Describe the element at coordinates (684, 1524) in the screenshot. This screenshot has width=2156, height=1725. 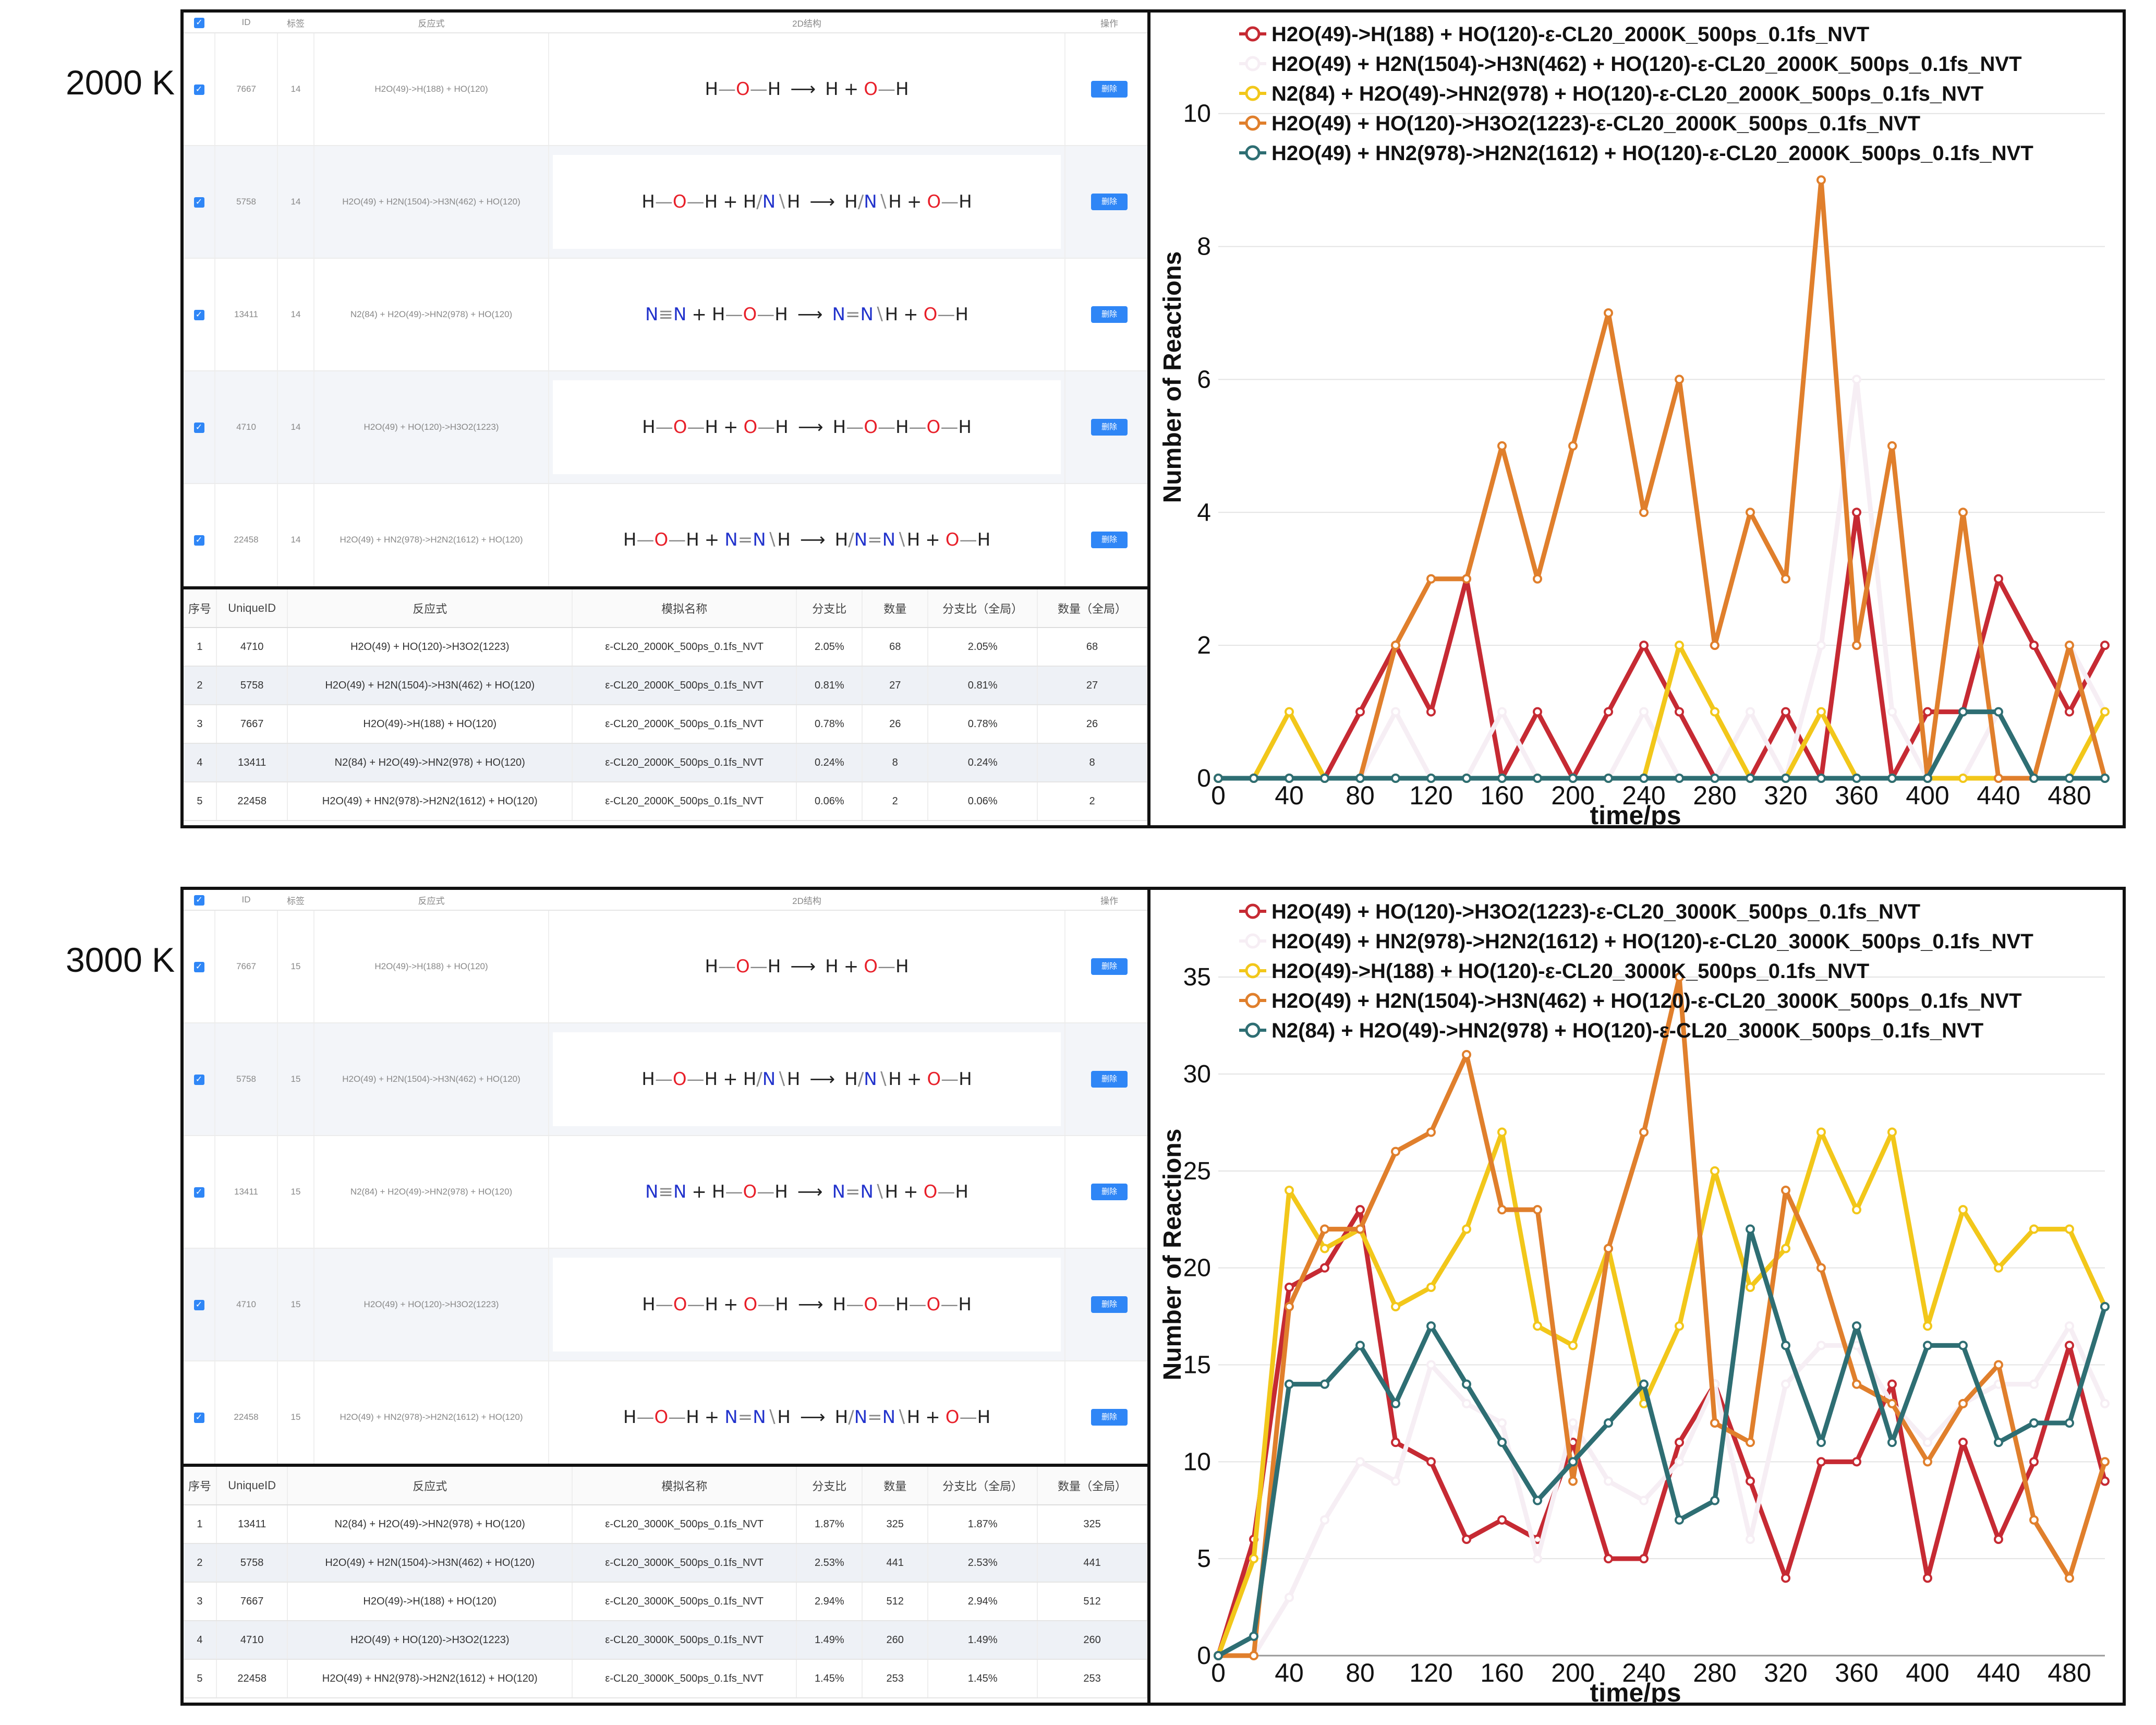
I see `branch-cell: ε-CL20_3000K_500ps_0.1fs_NVT` at that location.